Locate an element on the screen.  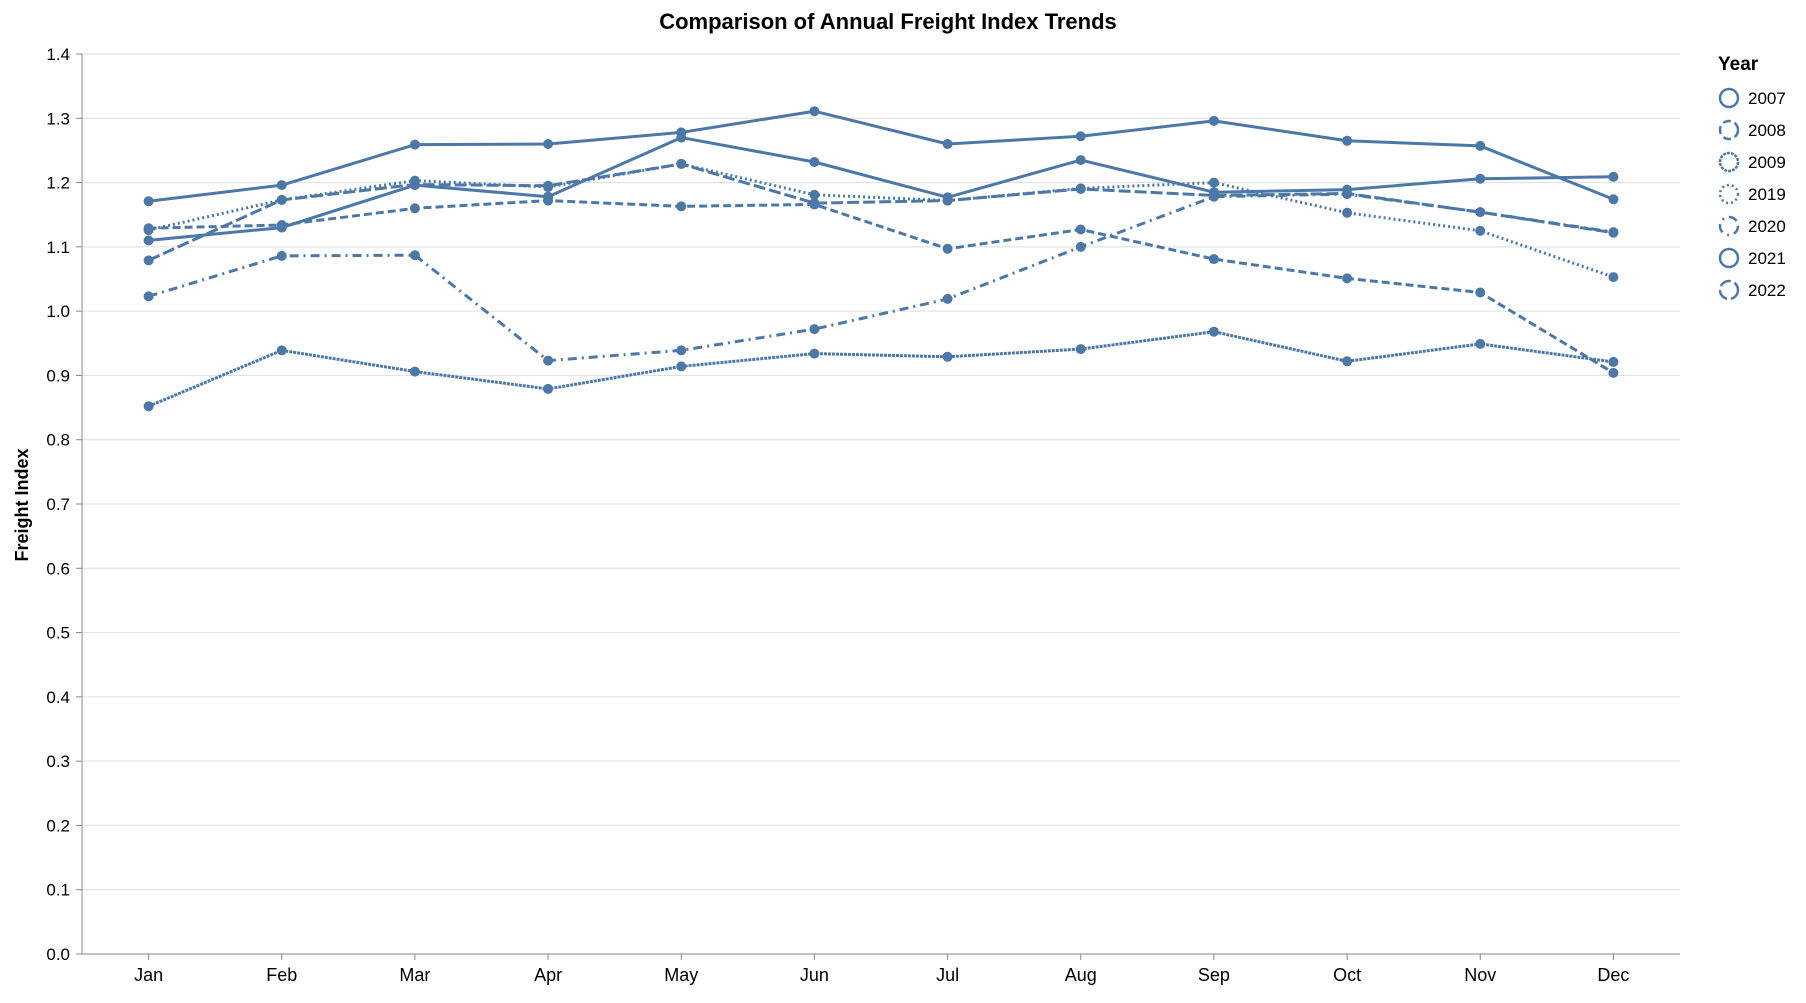
series-line-2019 is located at coordinates (881, 220).